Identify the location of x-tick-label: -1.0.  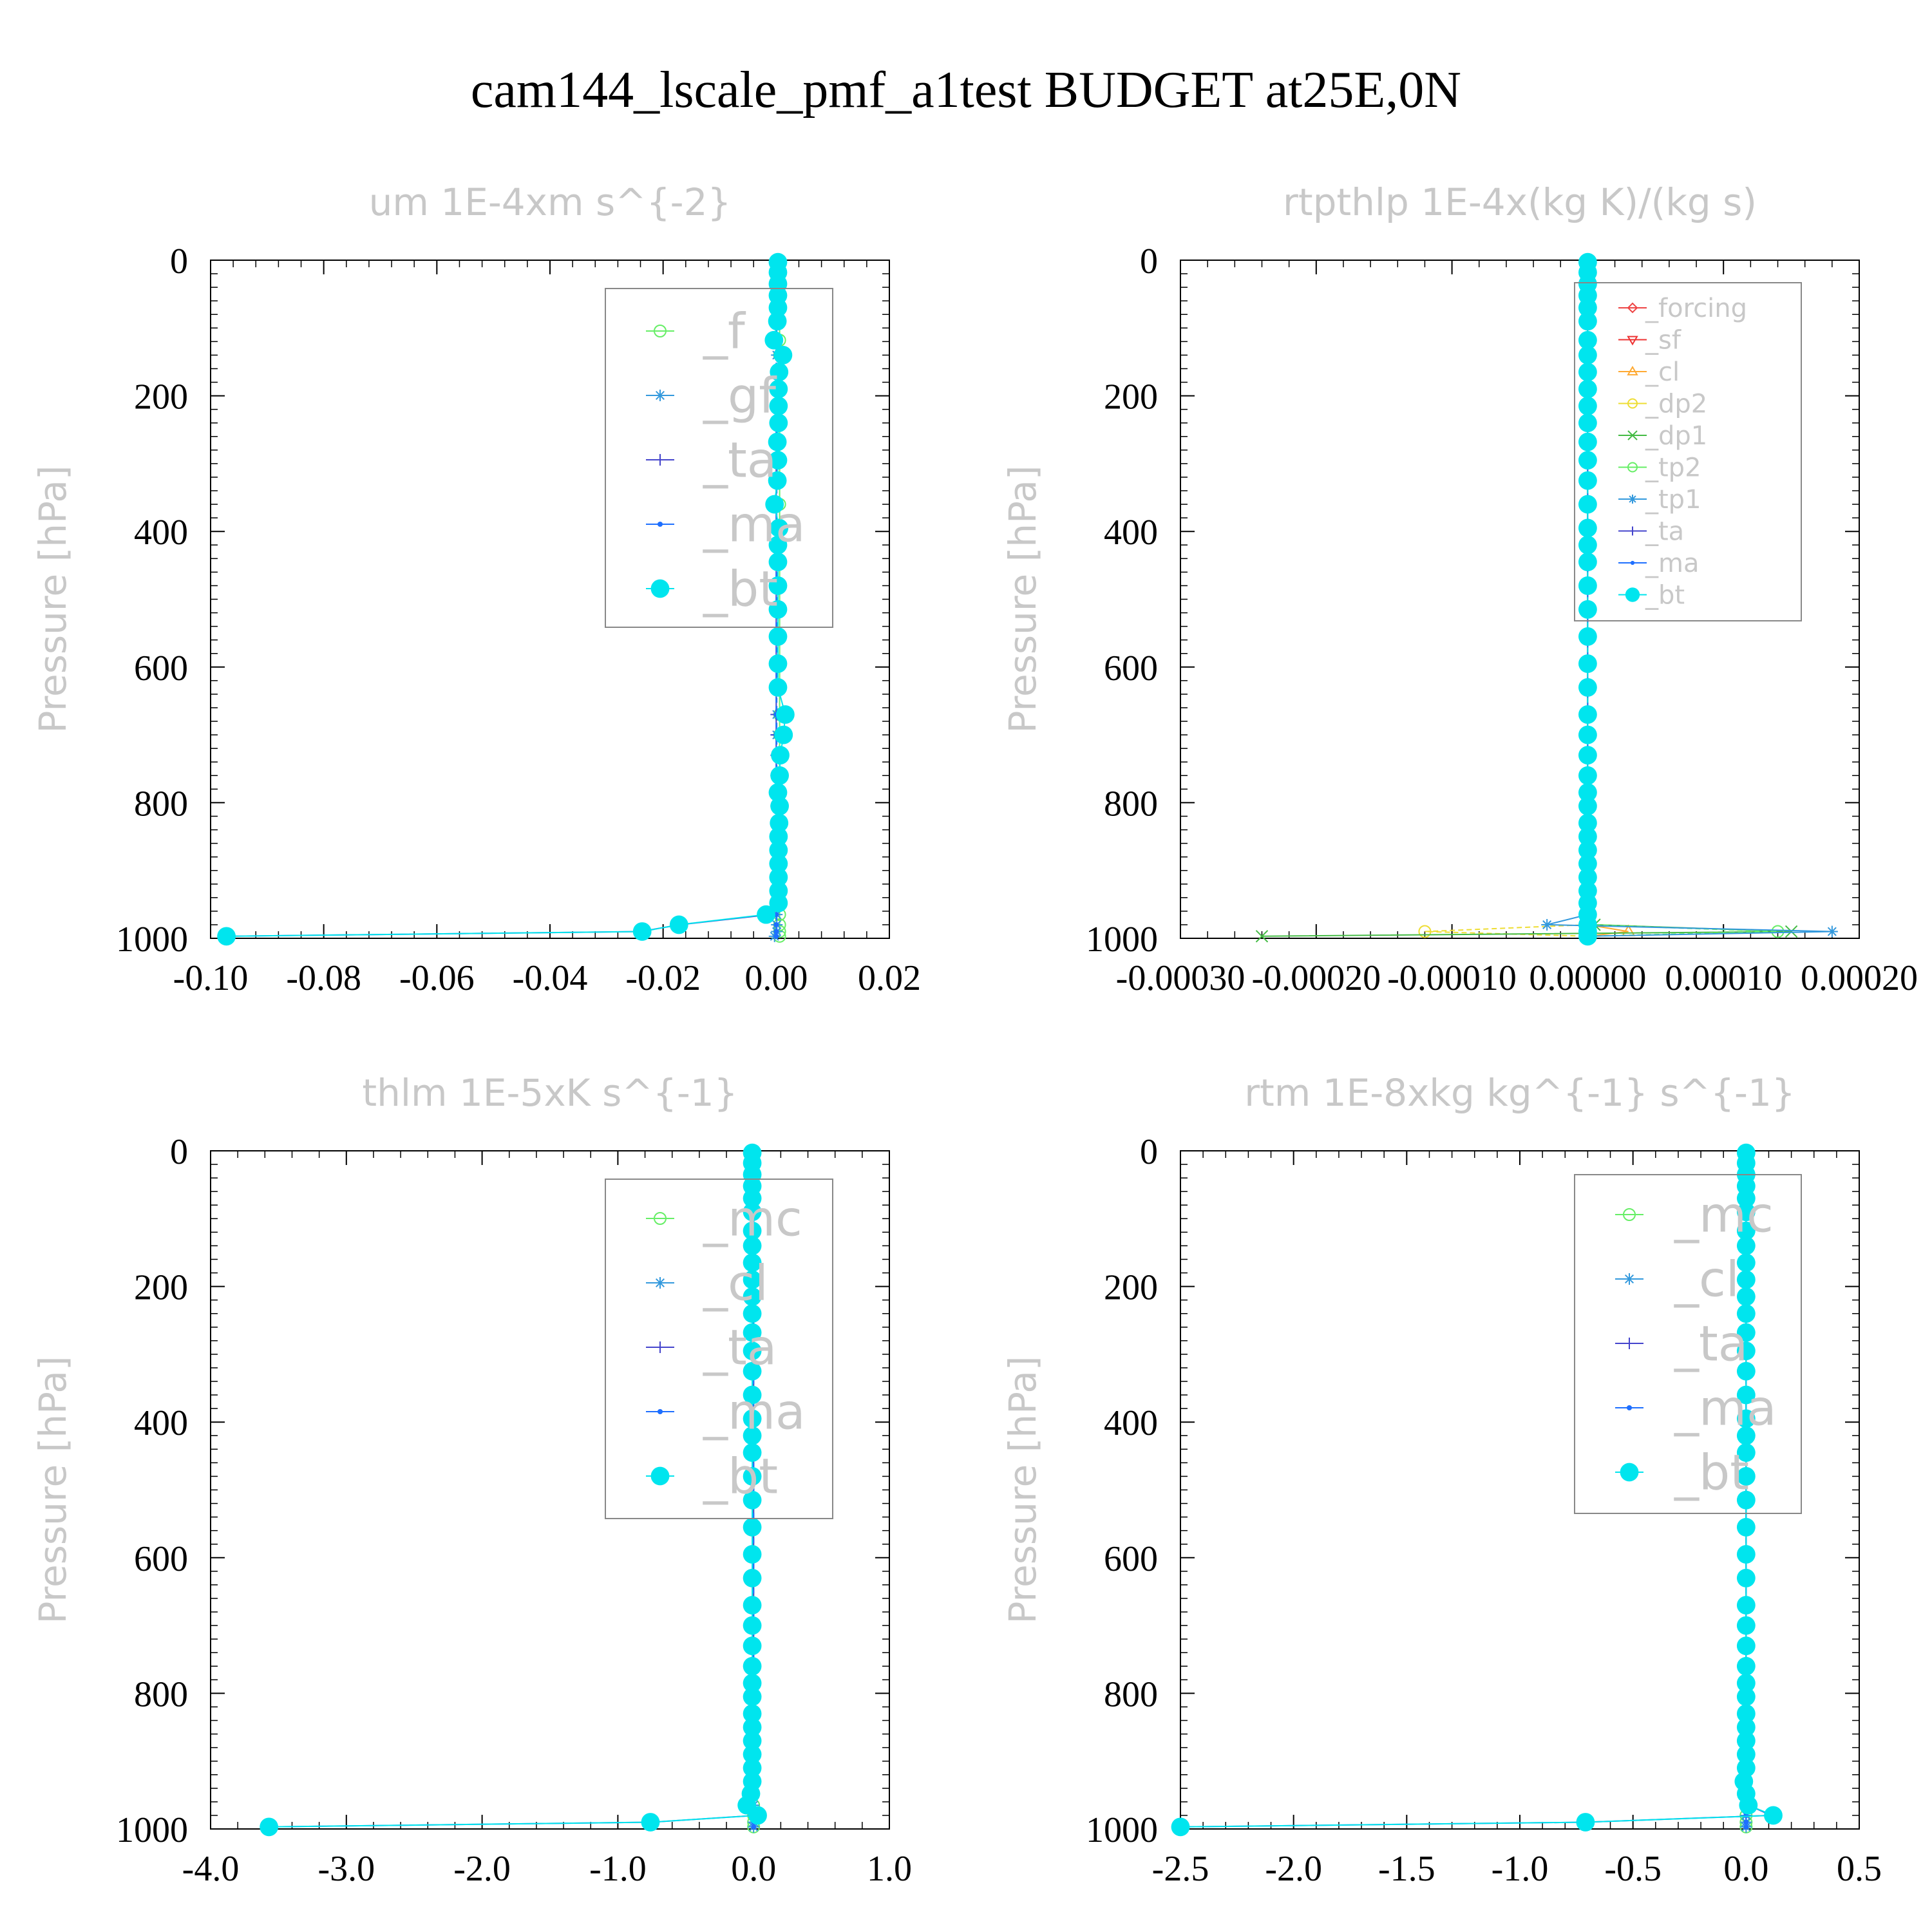
(618, 1869).